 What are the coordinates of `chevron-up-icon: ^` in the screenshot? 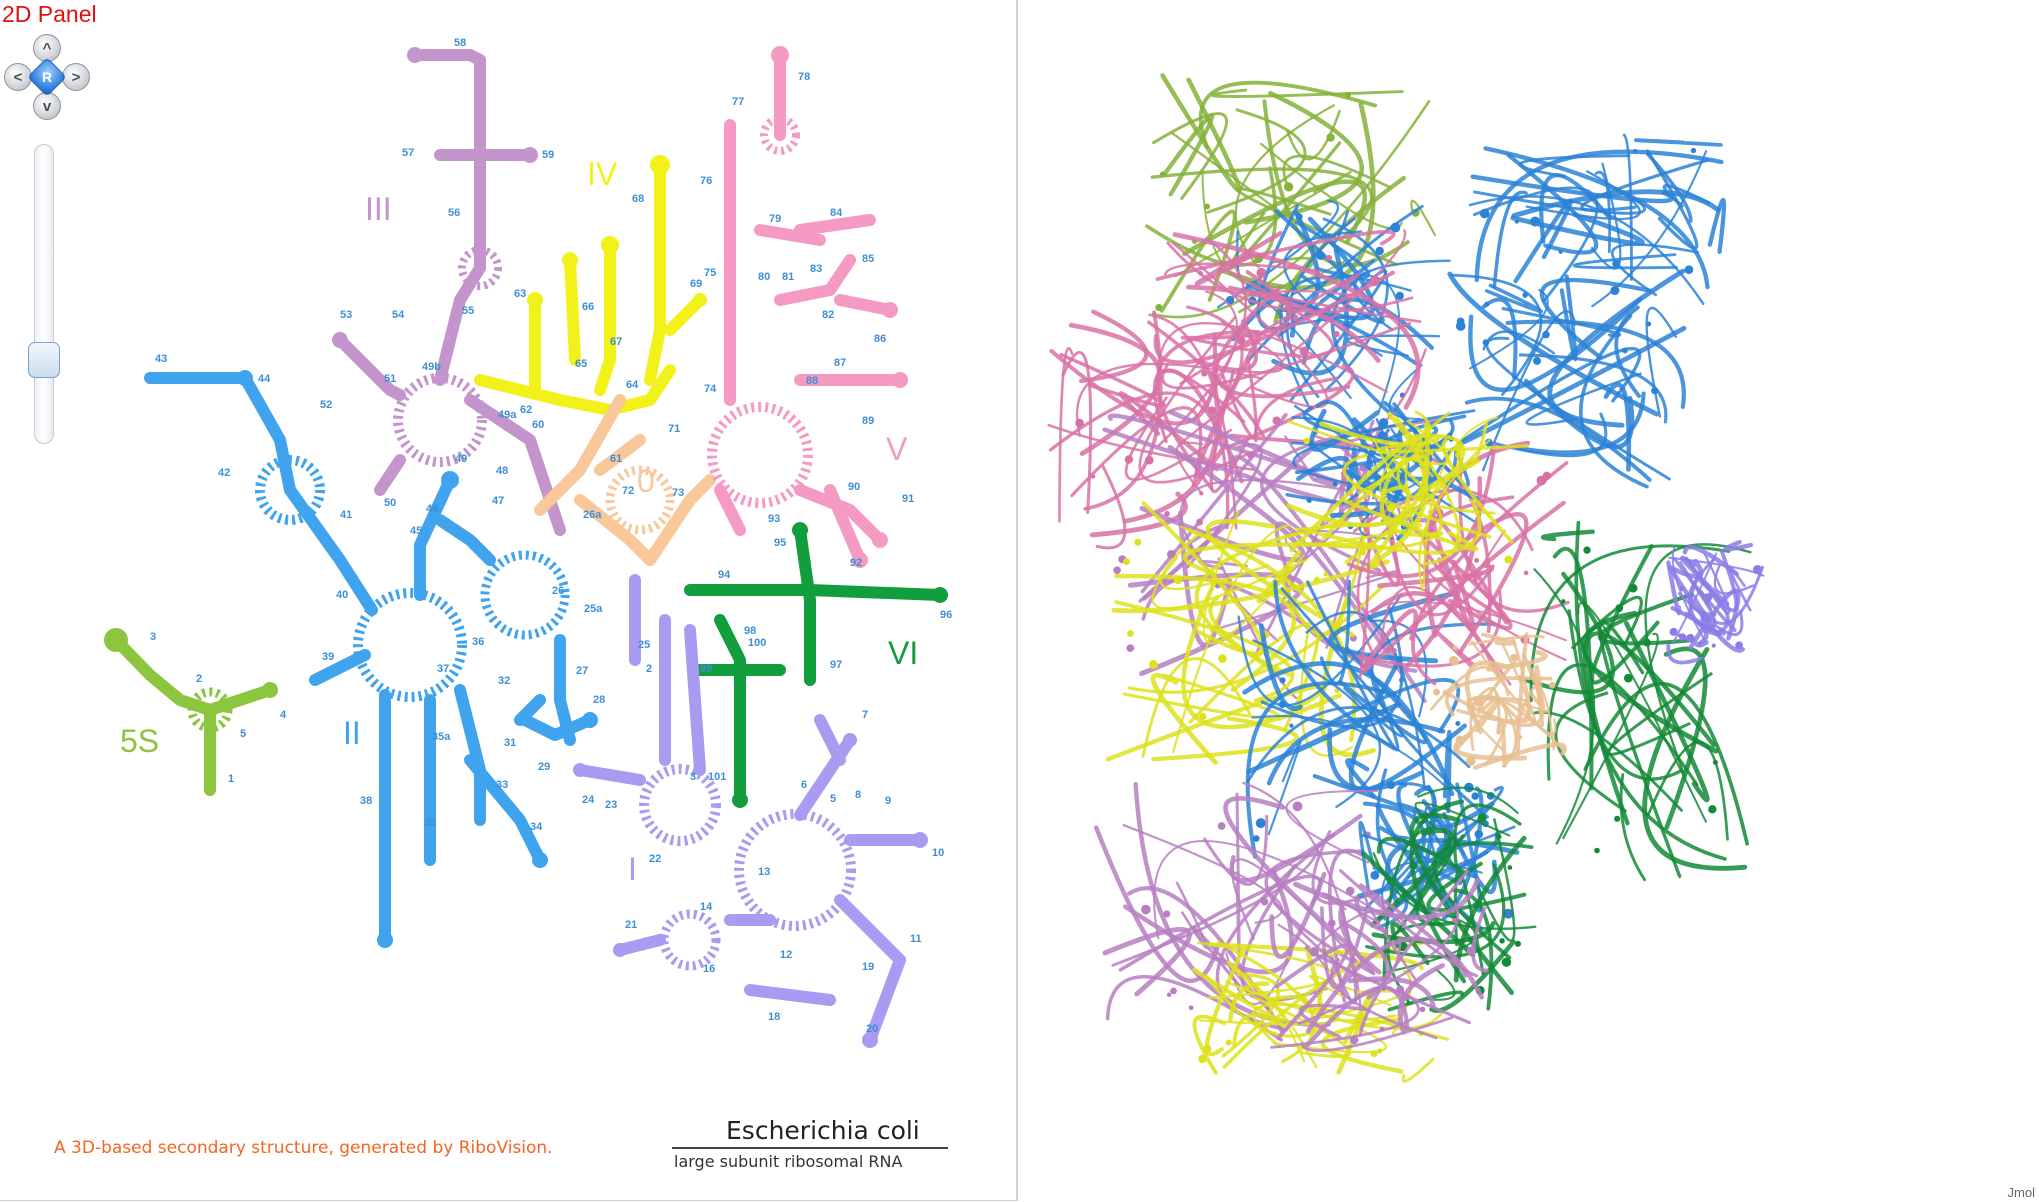 It's located at (47, 48).